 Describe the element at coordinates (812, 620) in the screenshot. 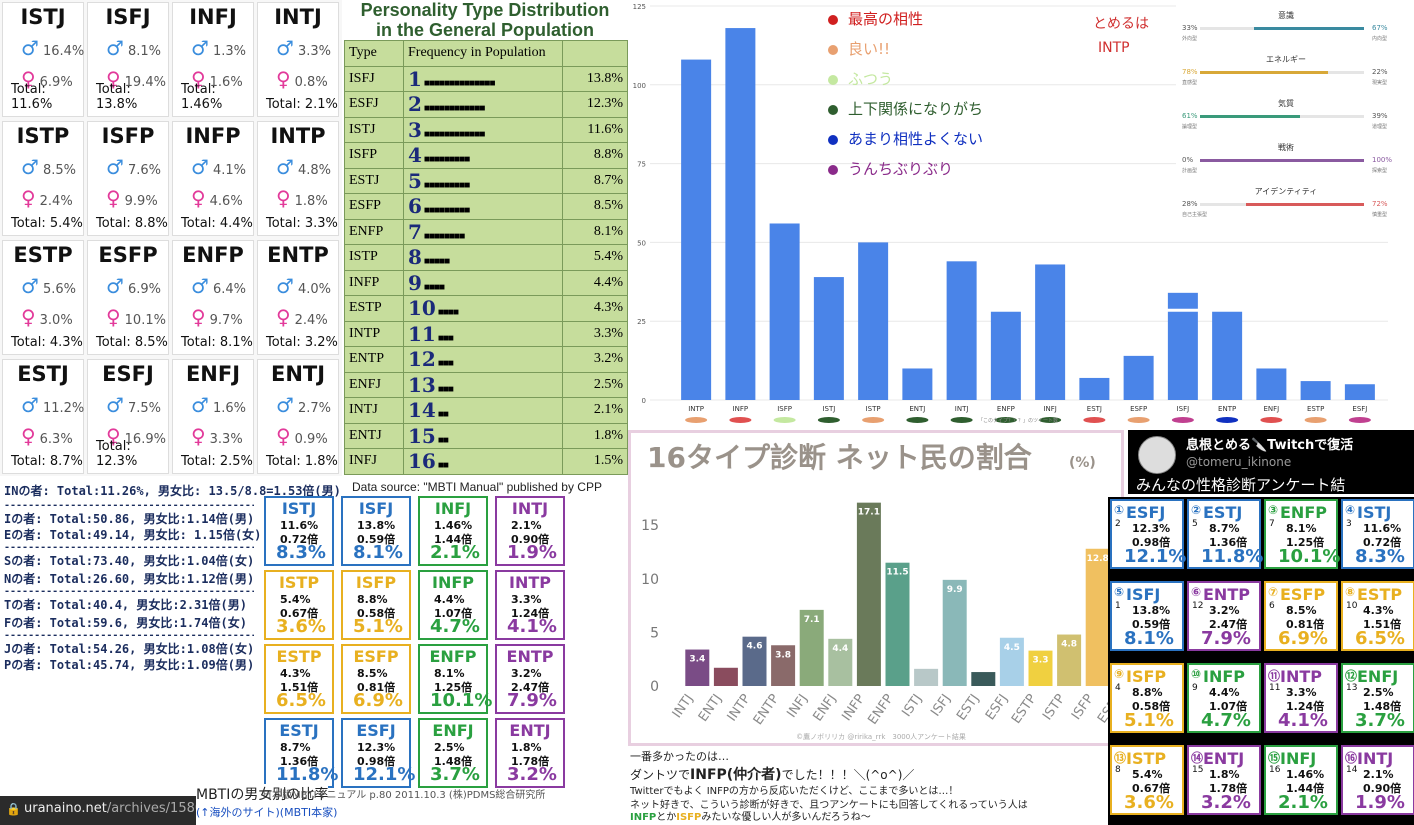

I see `net-bar-label: 7.1` at that location.